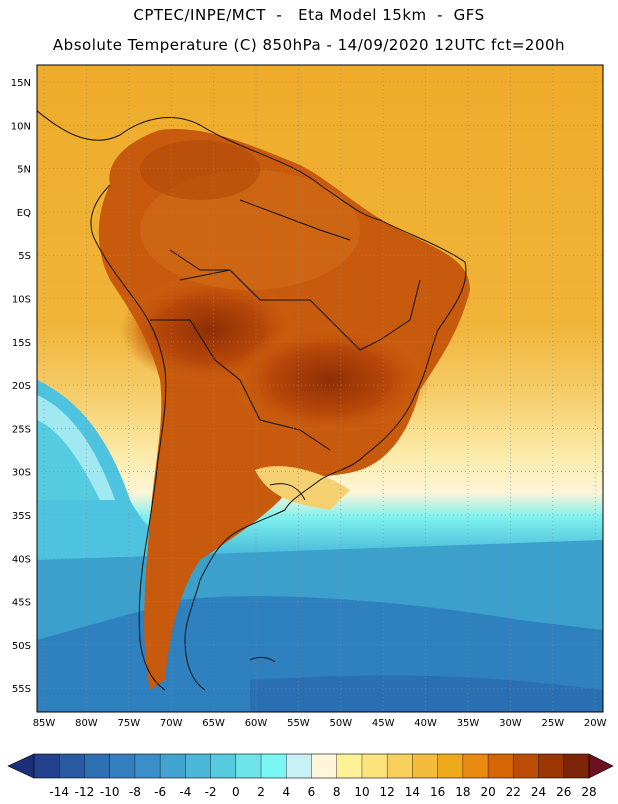  I want to click on colorbar-label: 8, so click(337, 792).